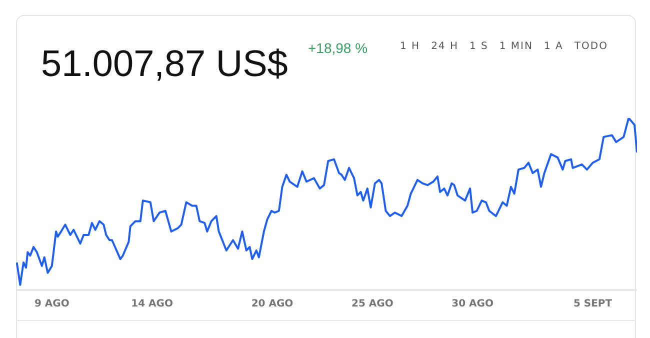 Image resolution: width=650 pixels, height=338 pixels. Describe the element at coordinates (473, 304) in the screenshot. I see `x-tick-label: 30 AGO` at that location.